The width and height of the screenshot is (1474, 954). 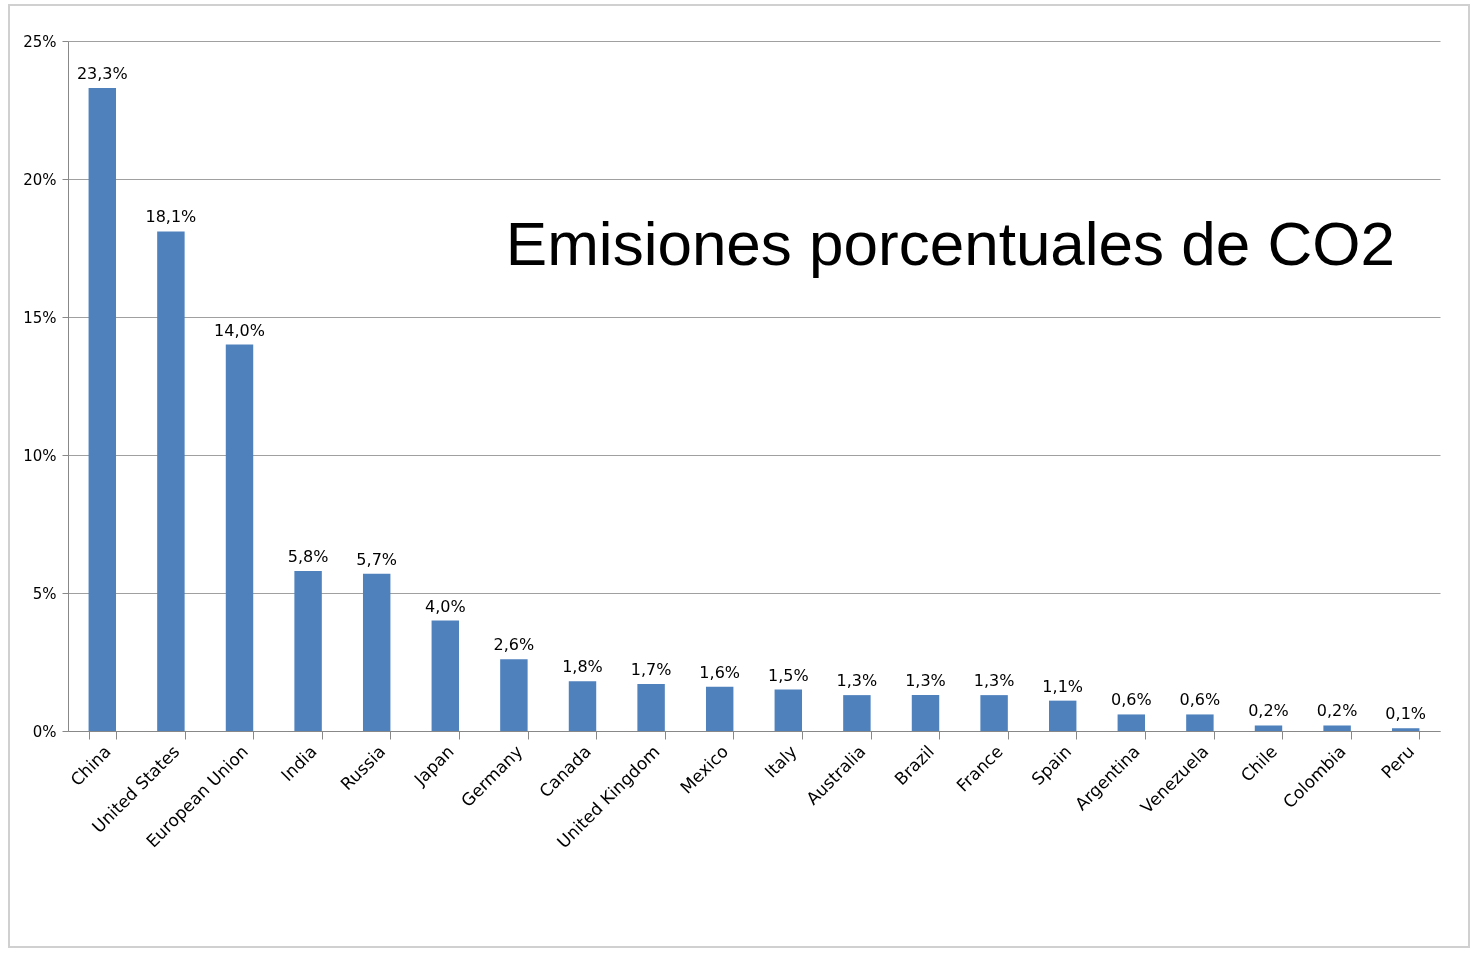 I want to click on y-tick-label: 15%, so click(x=40, y=317).